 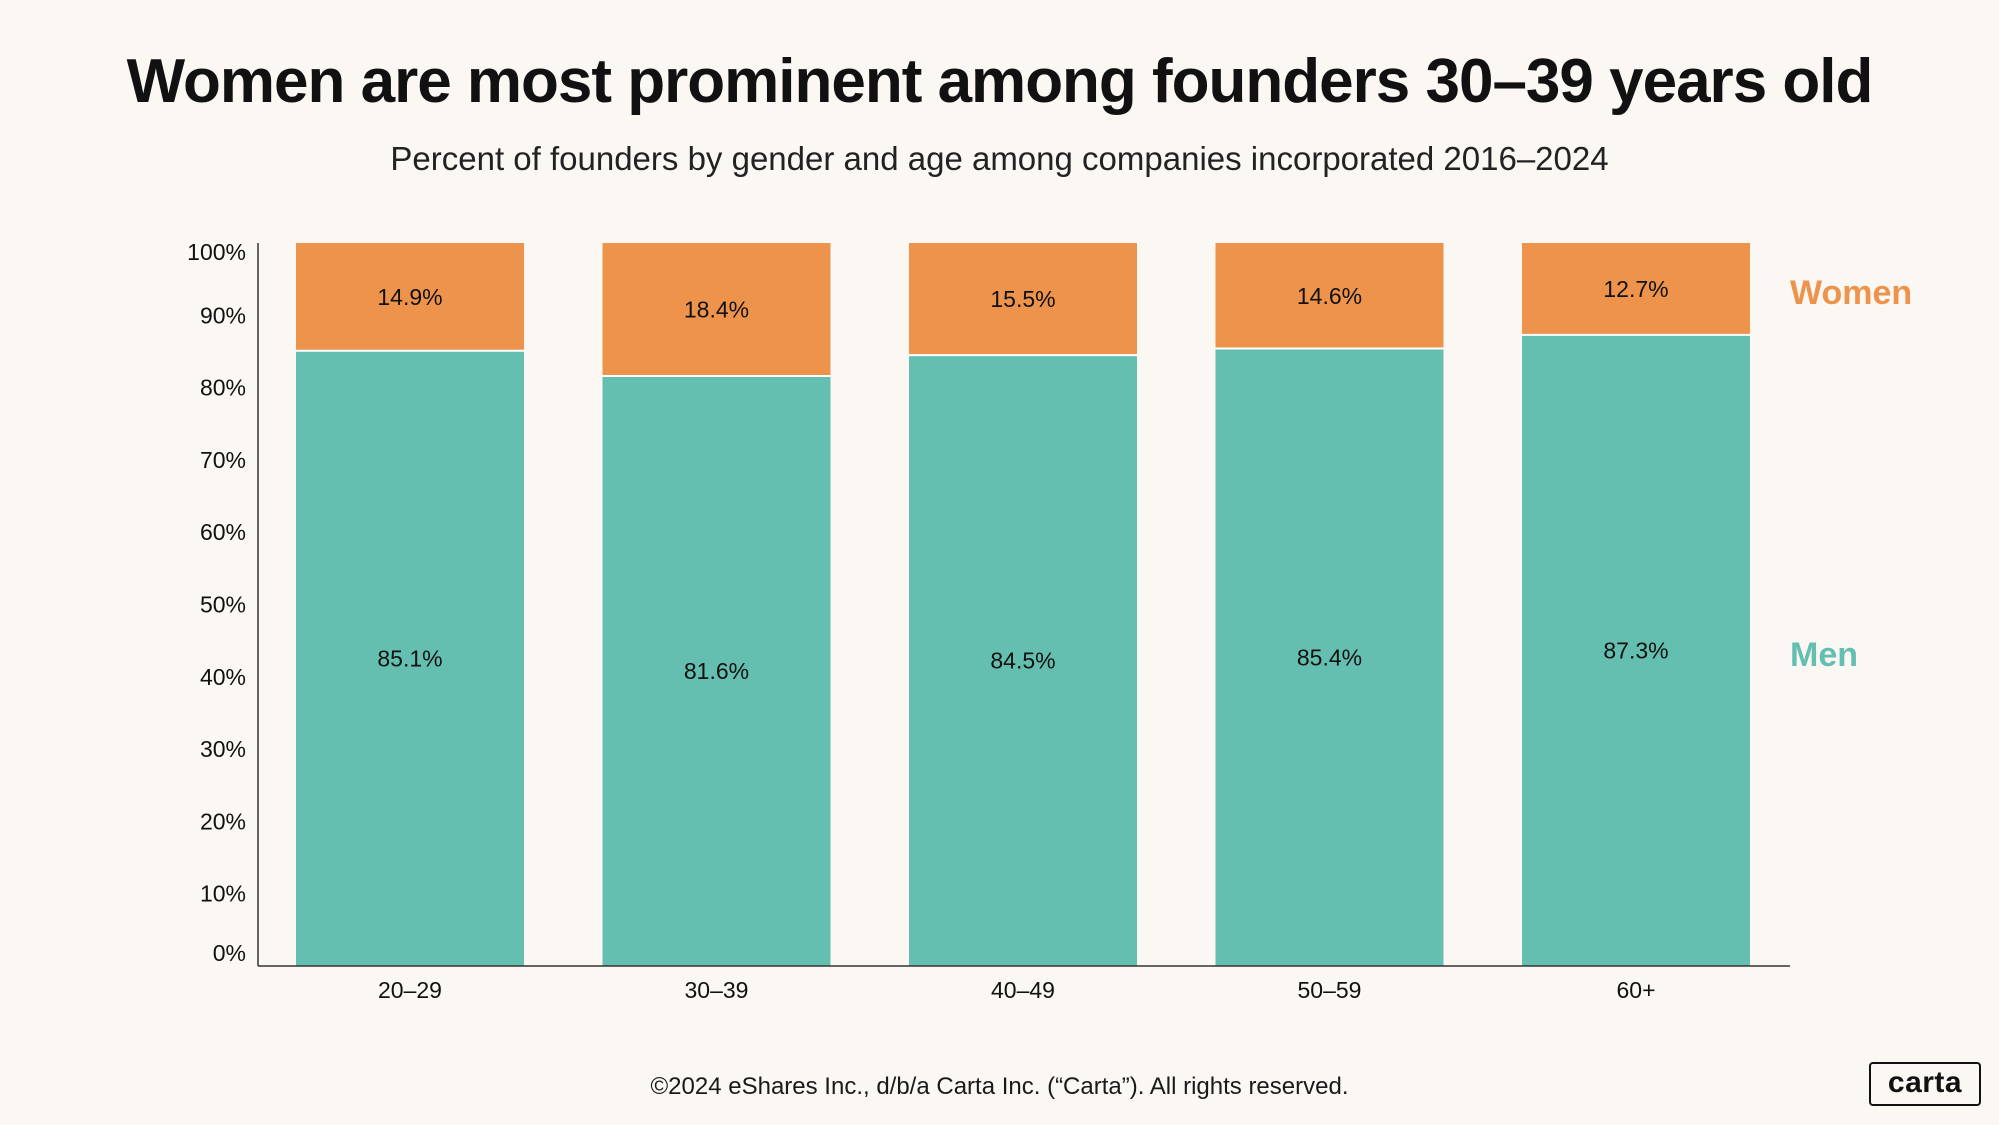 I want to click on data-label-women-4: 14.6%, so click(x=1329, y=296).